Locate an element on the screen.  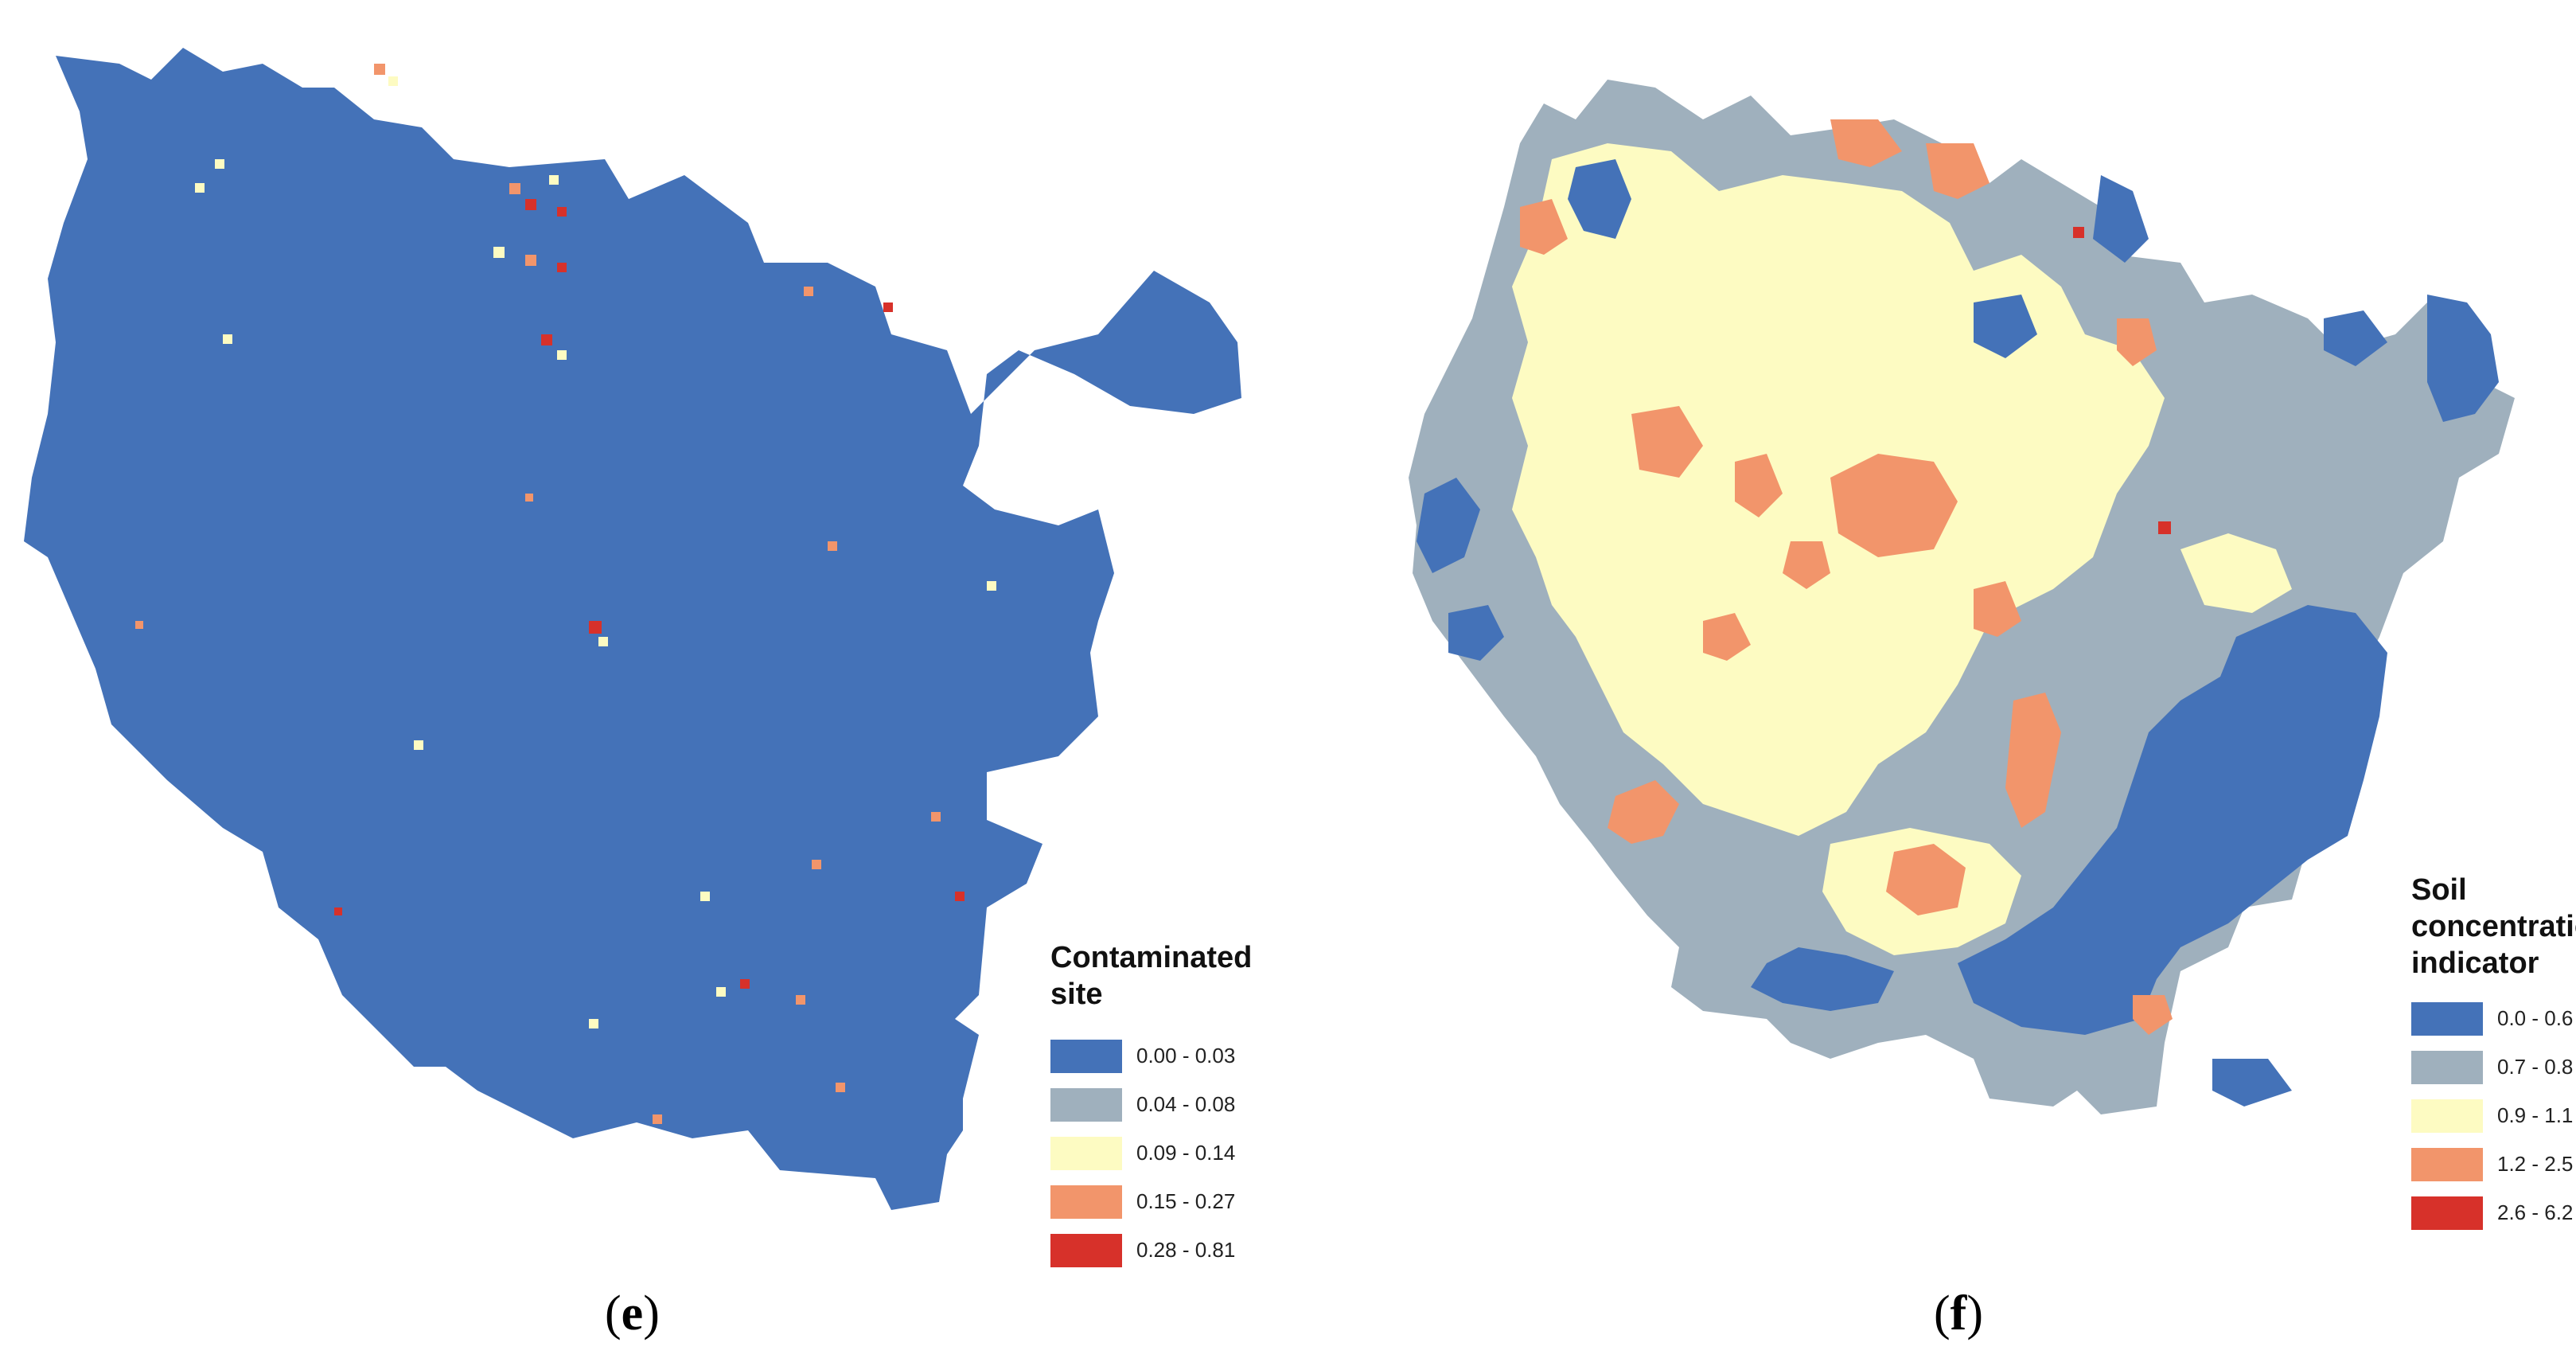
legend-item: 0.9 - 1.1 is located at coordinates (2493, 1116).